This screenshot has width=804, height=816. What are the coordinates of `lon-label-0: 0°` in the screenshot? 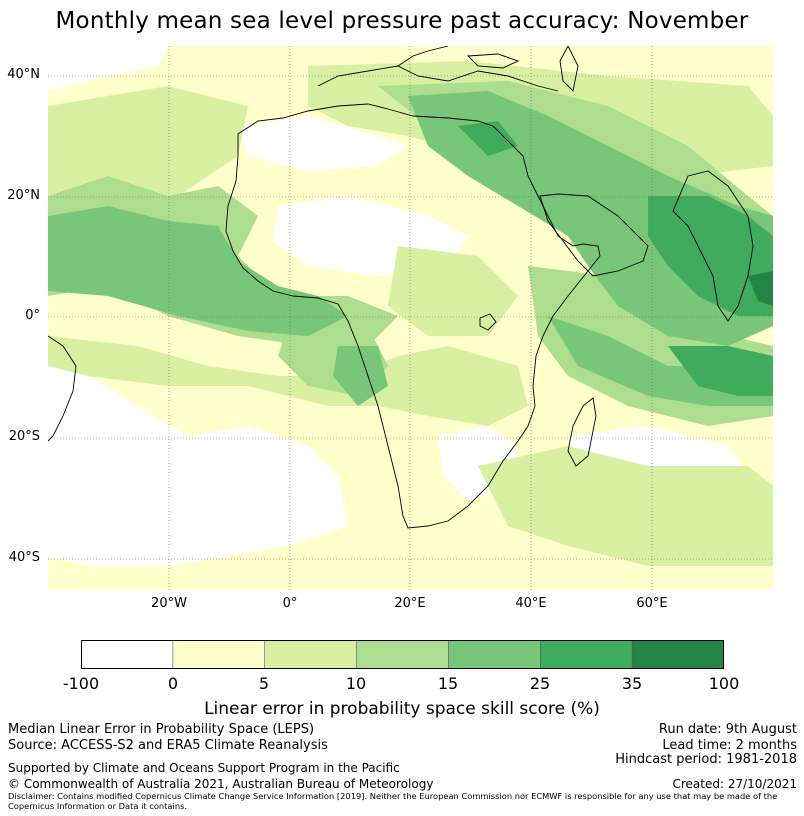 It's located at (290, 603).